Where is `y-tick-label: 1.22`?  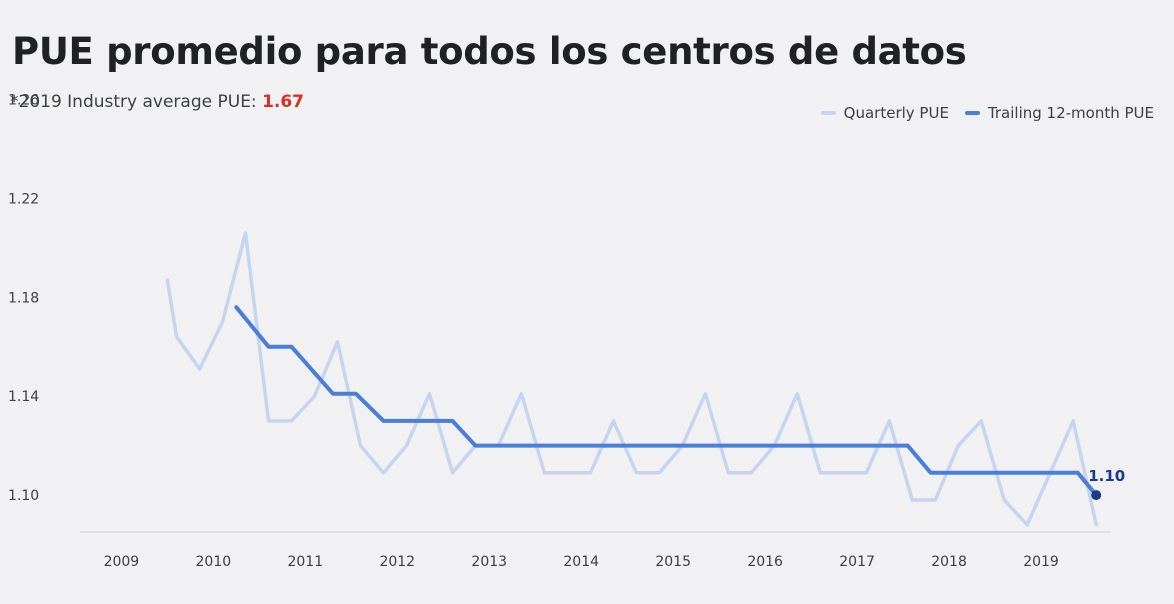
y-tick-label: 1.22 is located at coordinates (23, 199).